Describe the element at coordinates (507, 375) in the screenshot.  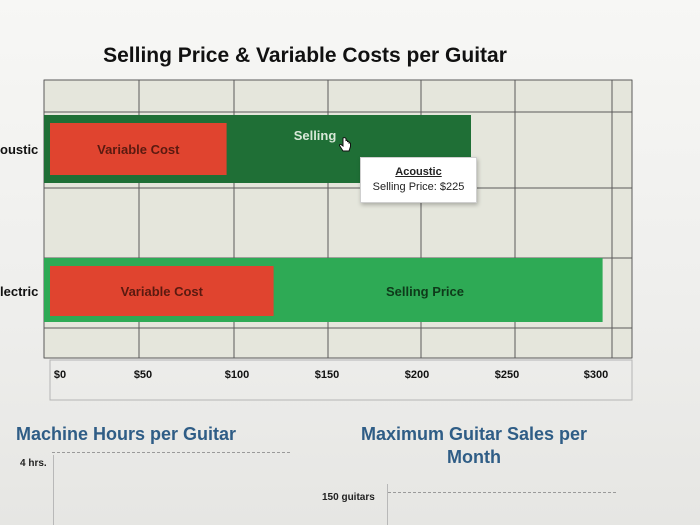
I see `x-tick-label: $250` at that location.